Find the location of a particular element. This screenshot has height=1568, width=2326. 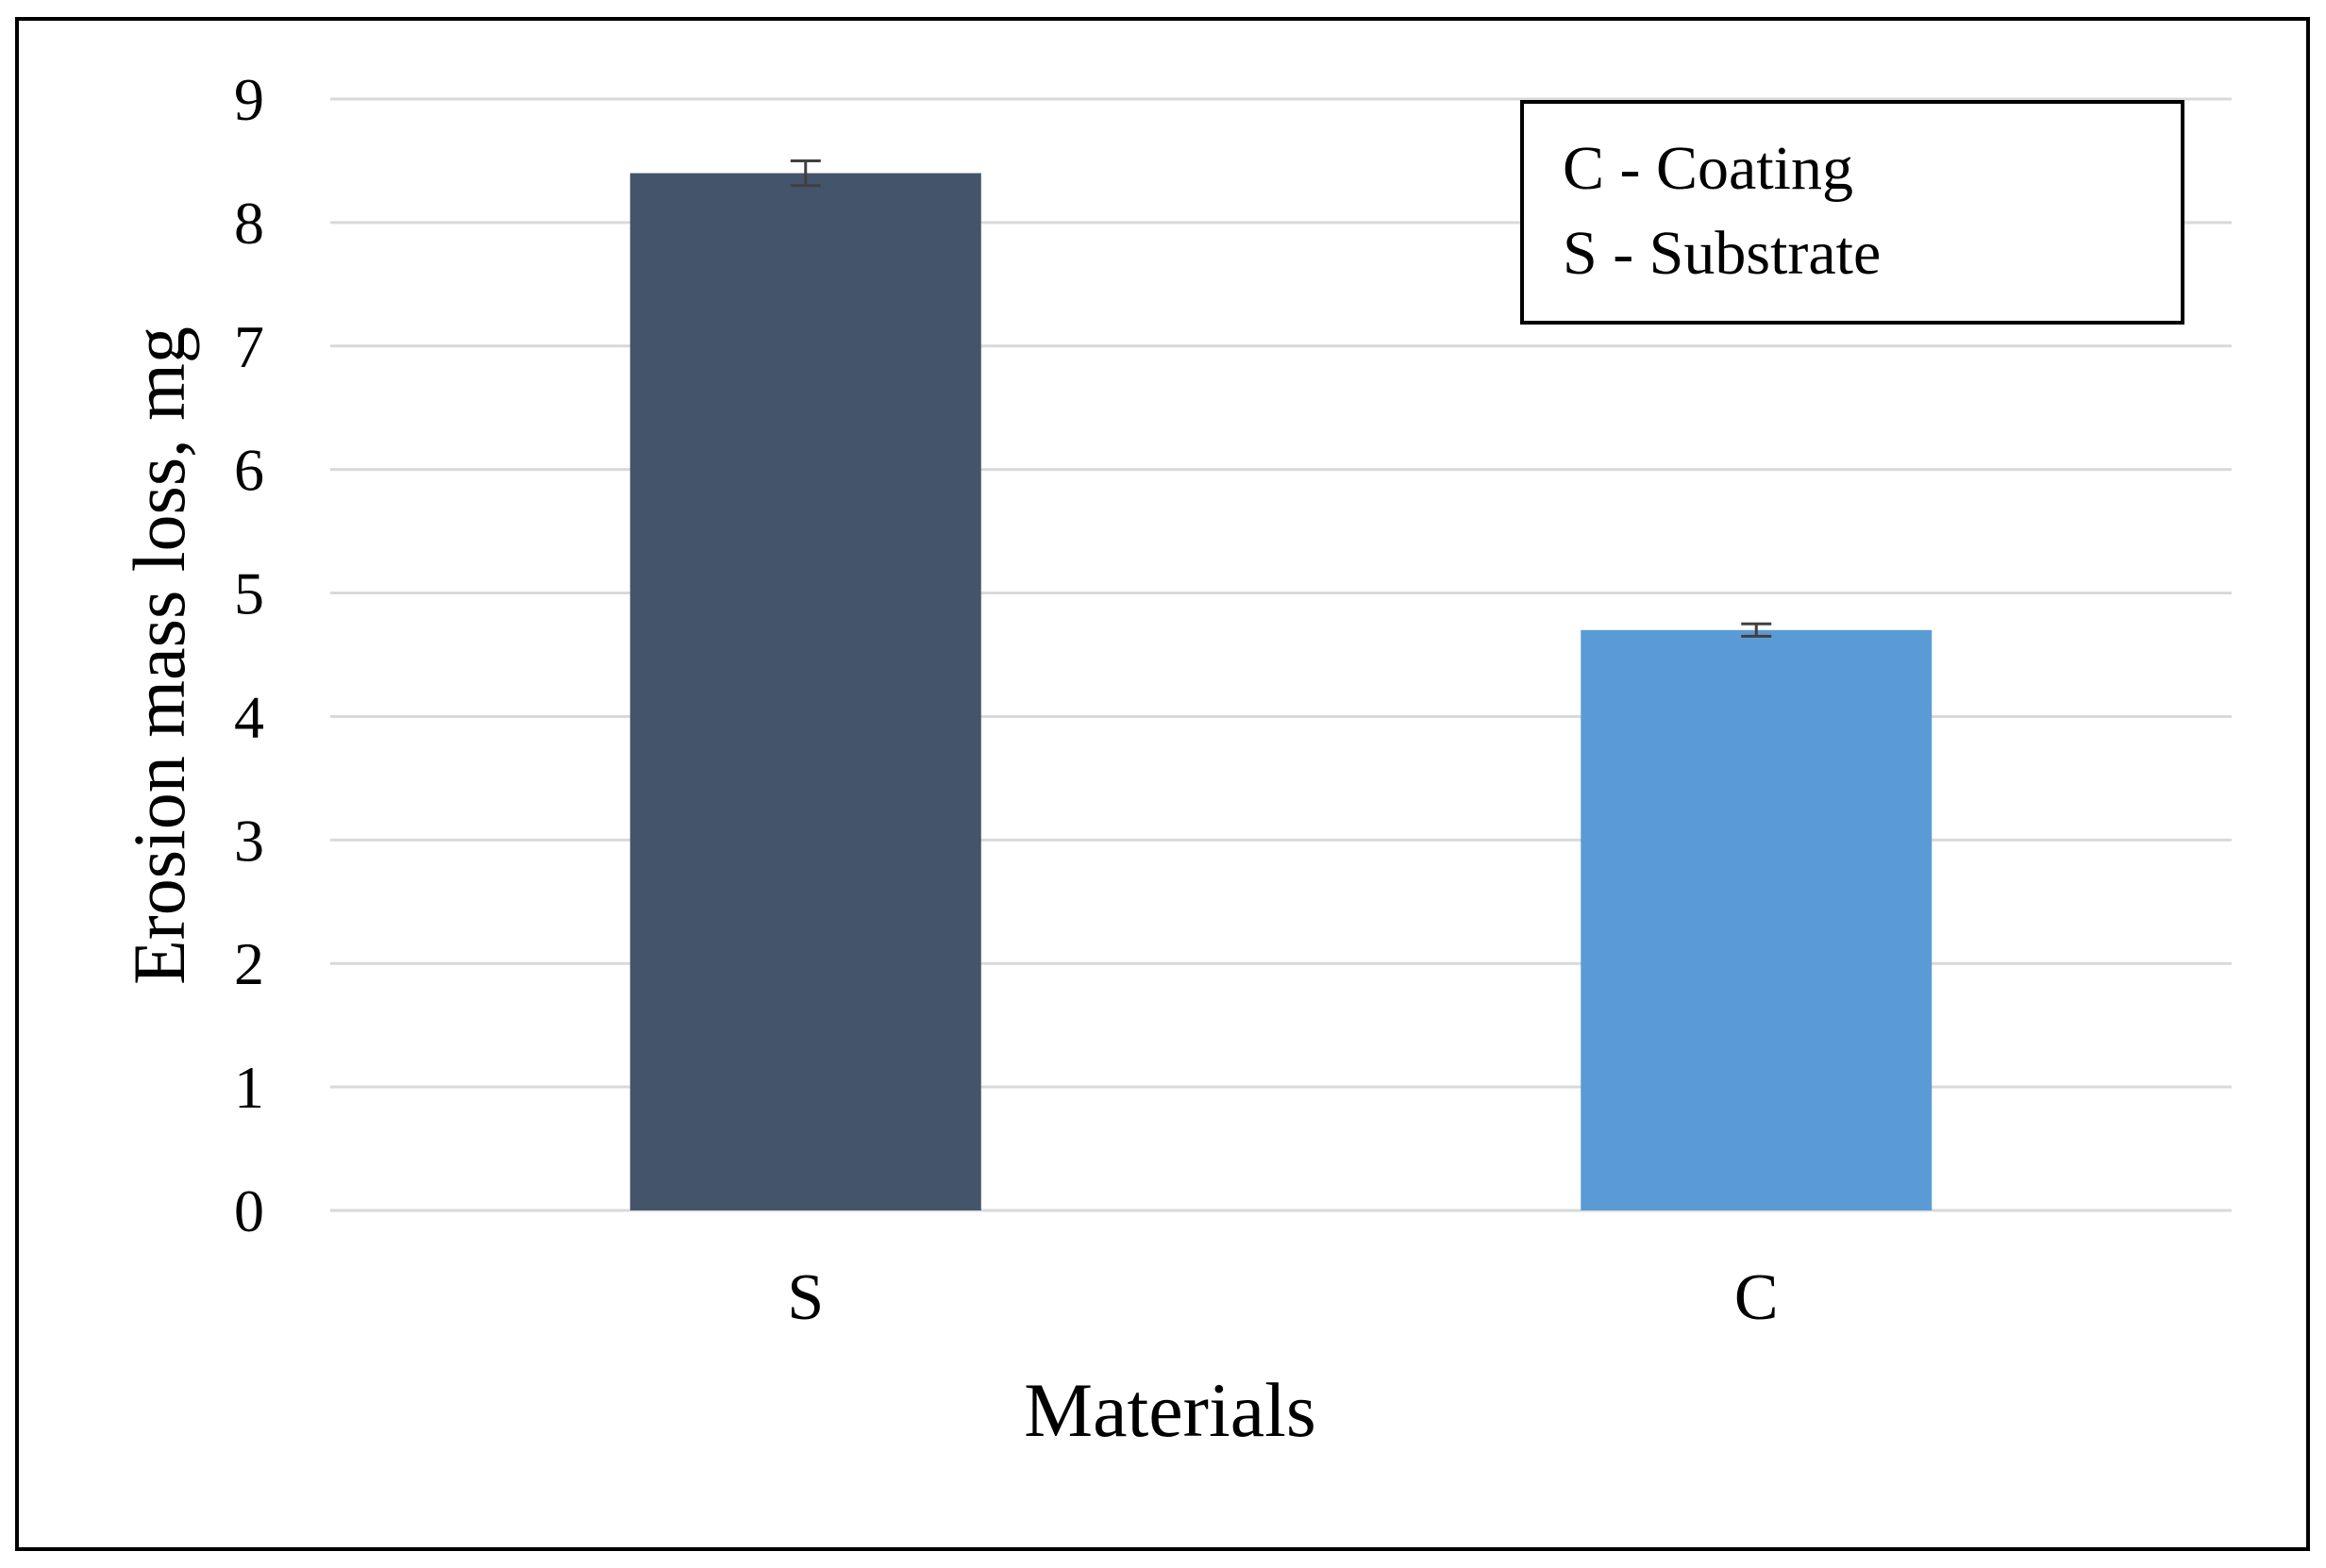

y-tick-label-8: 8 is located at coordinates (249, 223).